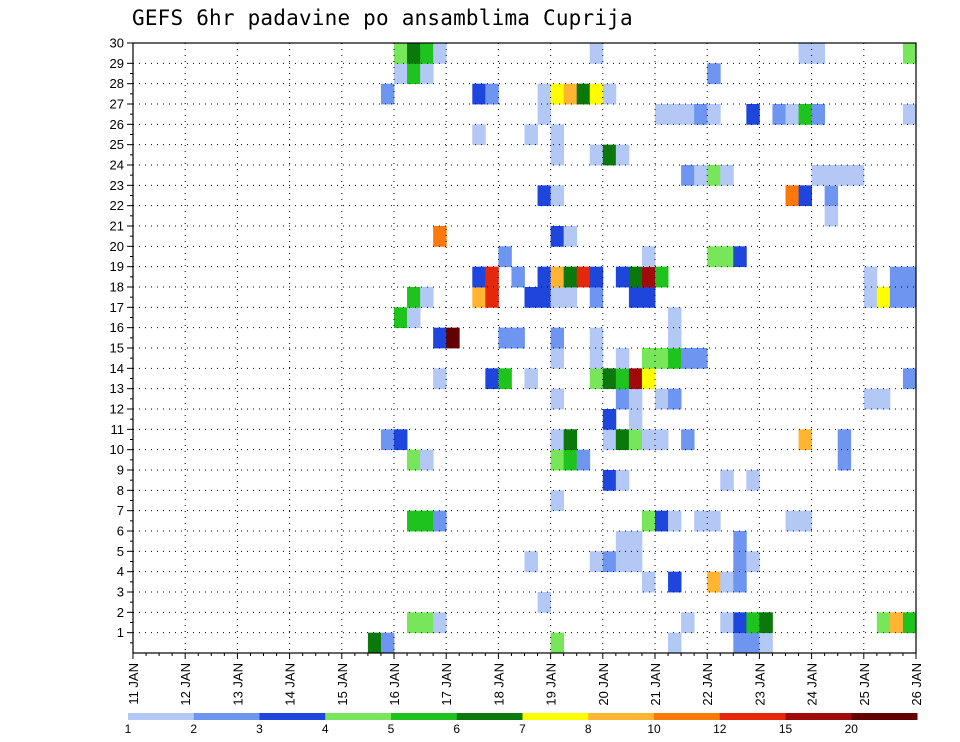 This screenshot has width=960, height=742. What do you see at coordinates (120, 612) in the screenshot?
I see `y-tick-label: 2` at bounding box center [120, 612].